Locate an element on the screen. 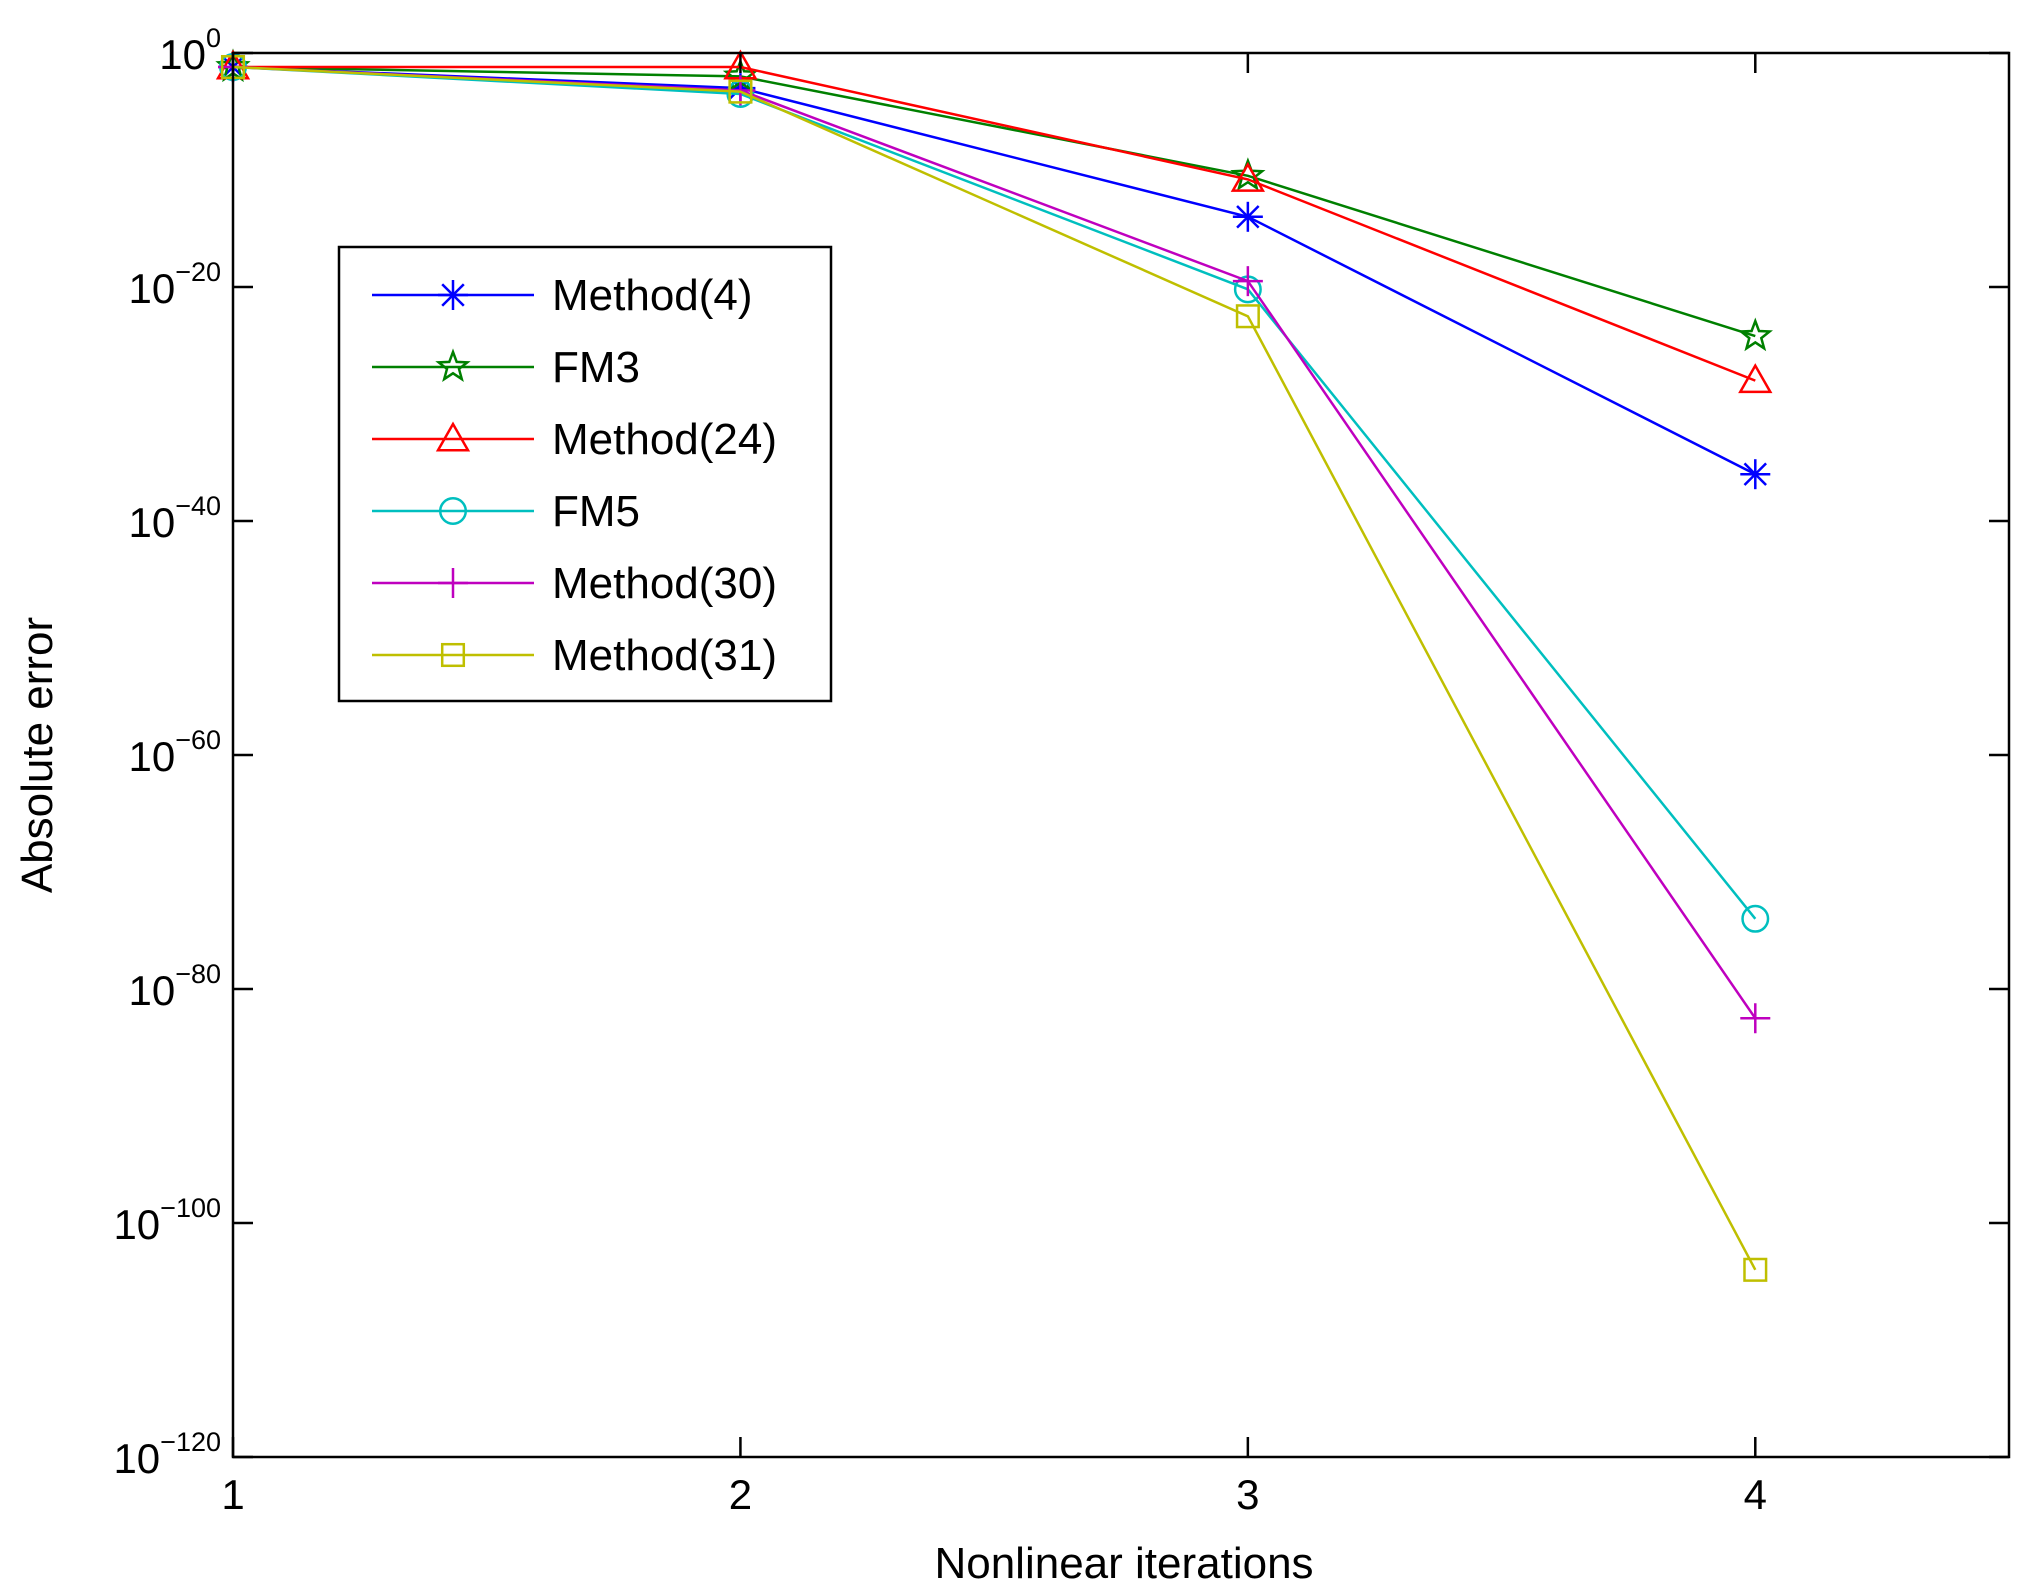  y-tick-label: 10−40 is located at coordinates (174, 518).